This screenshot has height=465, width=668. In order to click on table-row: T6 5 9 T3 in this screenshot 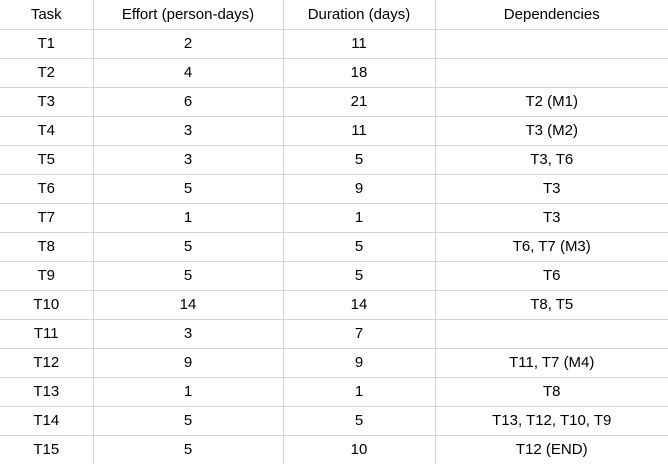, I will do `click(334, 189)`.